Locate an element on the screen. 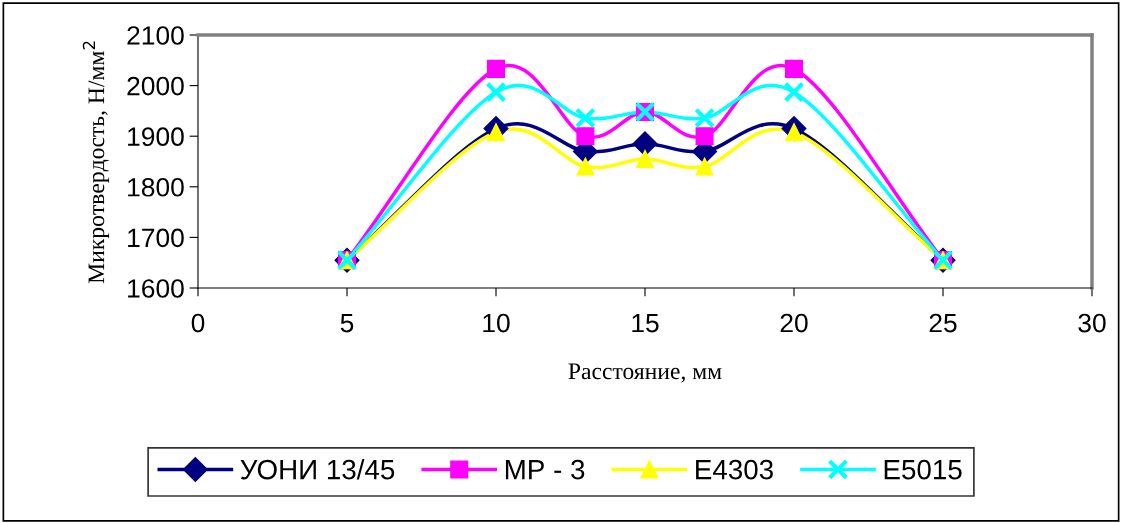 Image resolution: width=1122 pixels, height=523 pixels. x-tick-label: 30 is located at coordinates (1092, 323).